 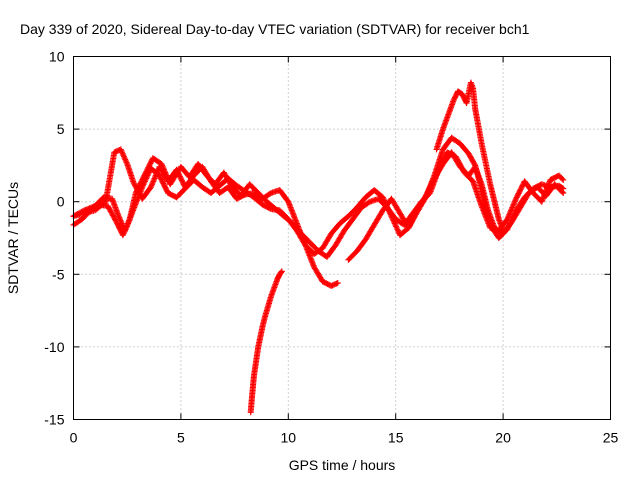 What do you see at coordinates (503, 438) in the screenshot?
I see `x-tick-label: 20` at bounding box center [503, 438].